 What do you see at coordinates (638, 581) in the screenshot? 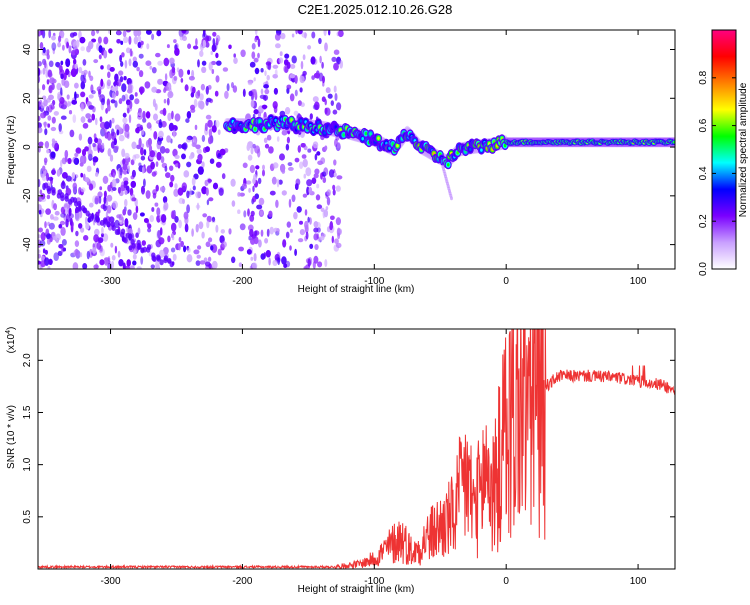
I see `x-tick-label: 100` at bounding box center [638, 581].